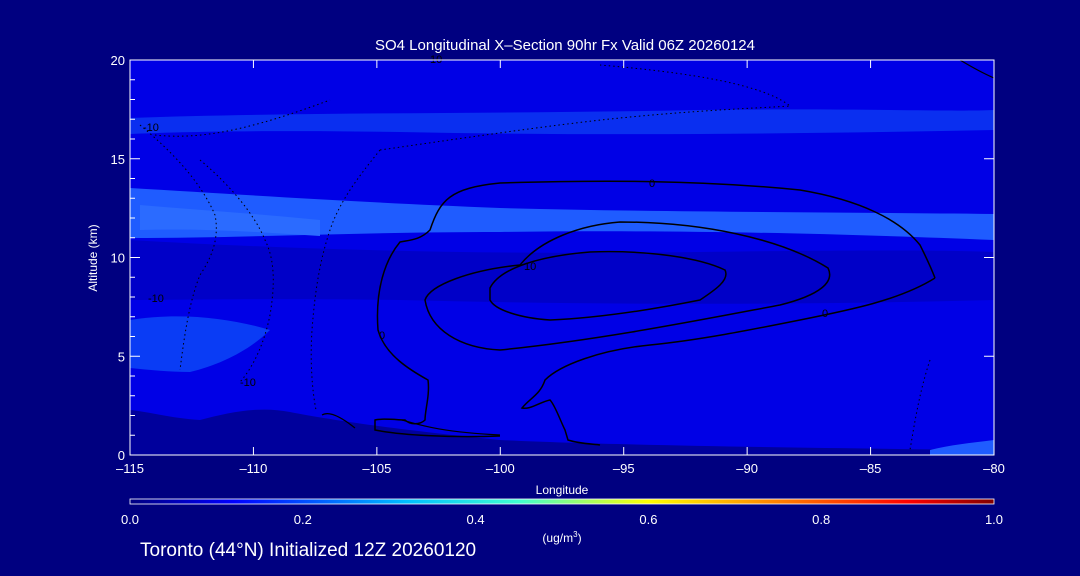 This screenshot has width=1080, height=576. Describe the element at coordinates (562, 214) in the screenshot. I see `field-band-mid` at that location.